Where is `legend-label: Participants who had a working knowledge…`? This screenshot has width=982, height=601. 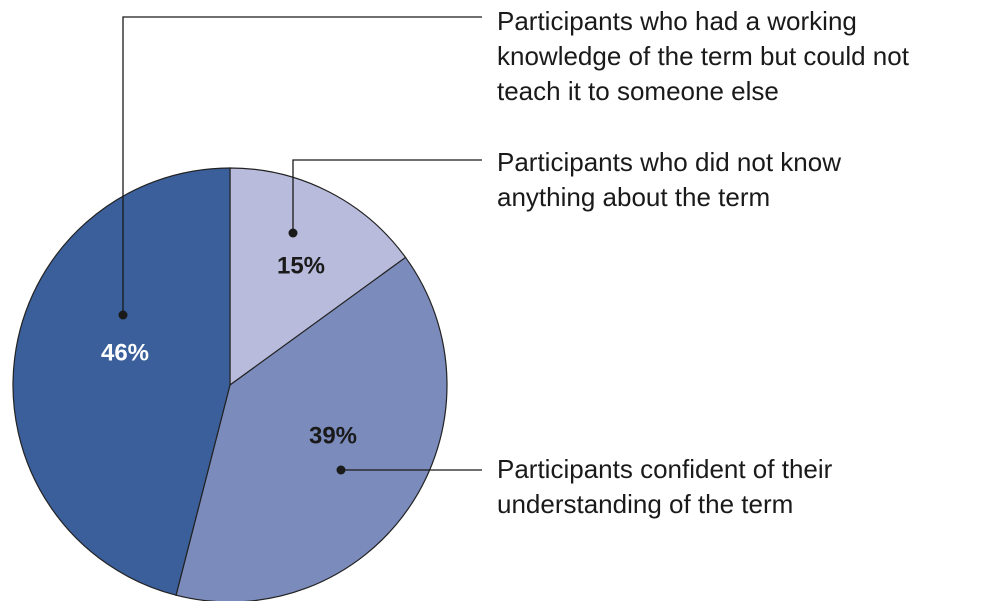 legend-label: Participants who had a working knowledge… is located at coordinates (703, 56).